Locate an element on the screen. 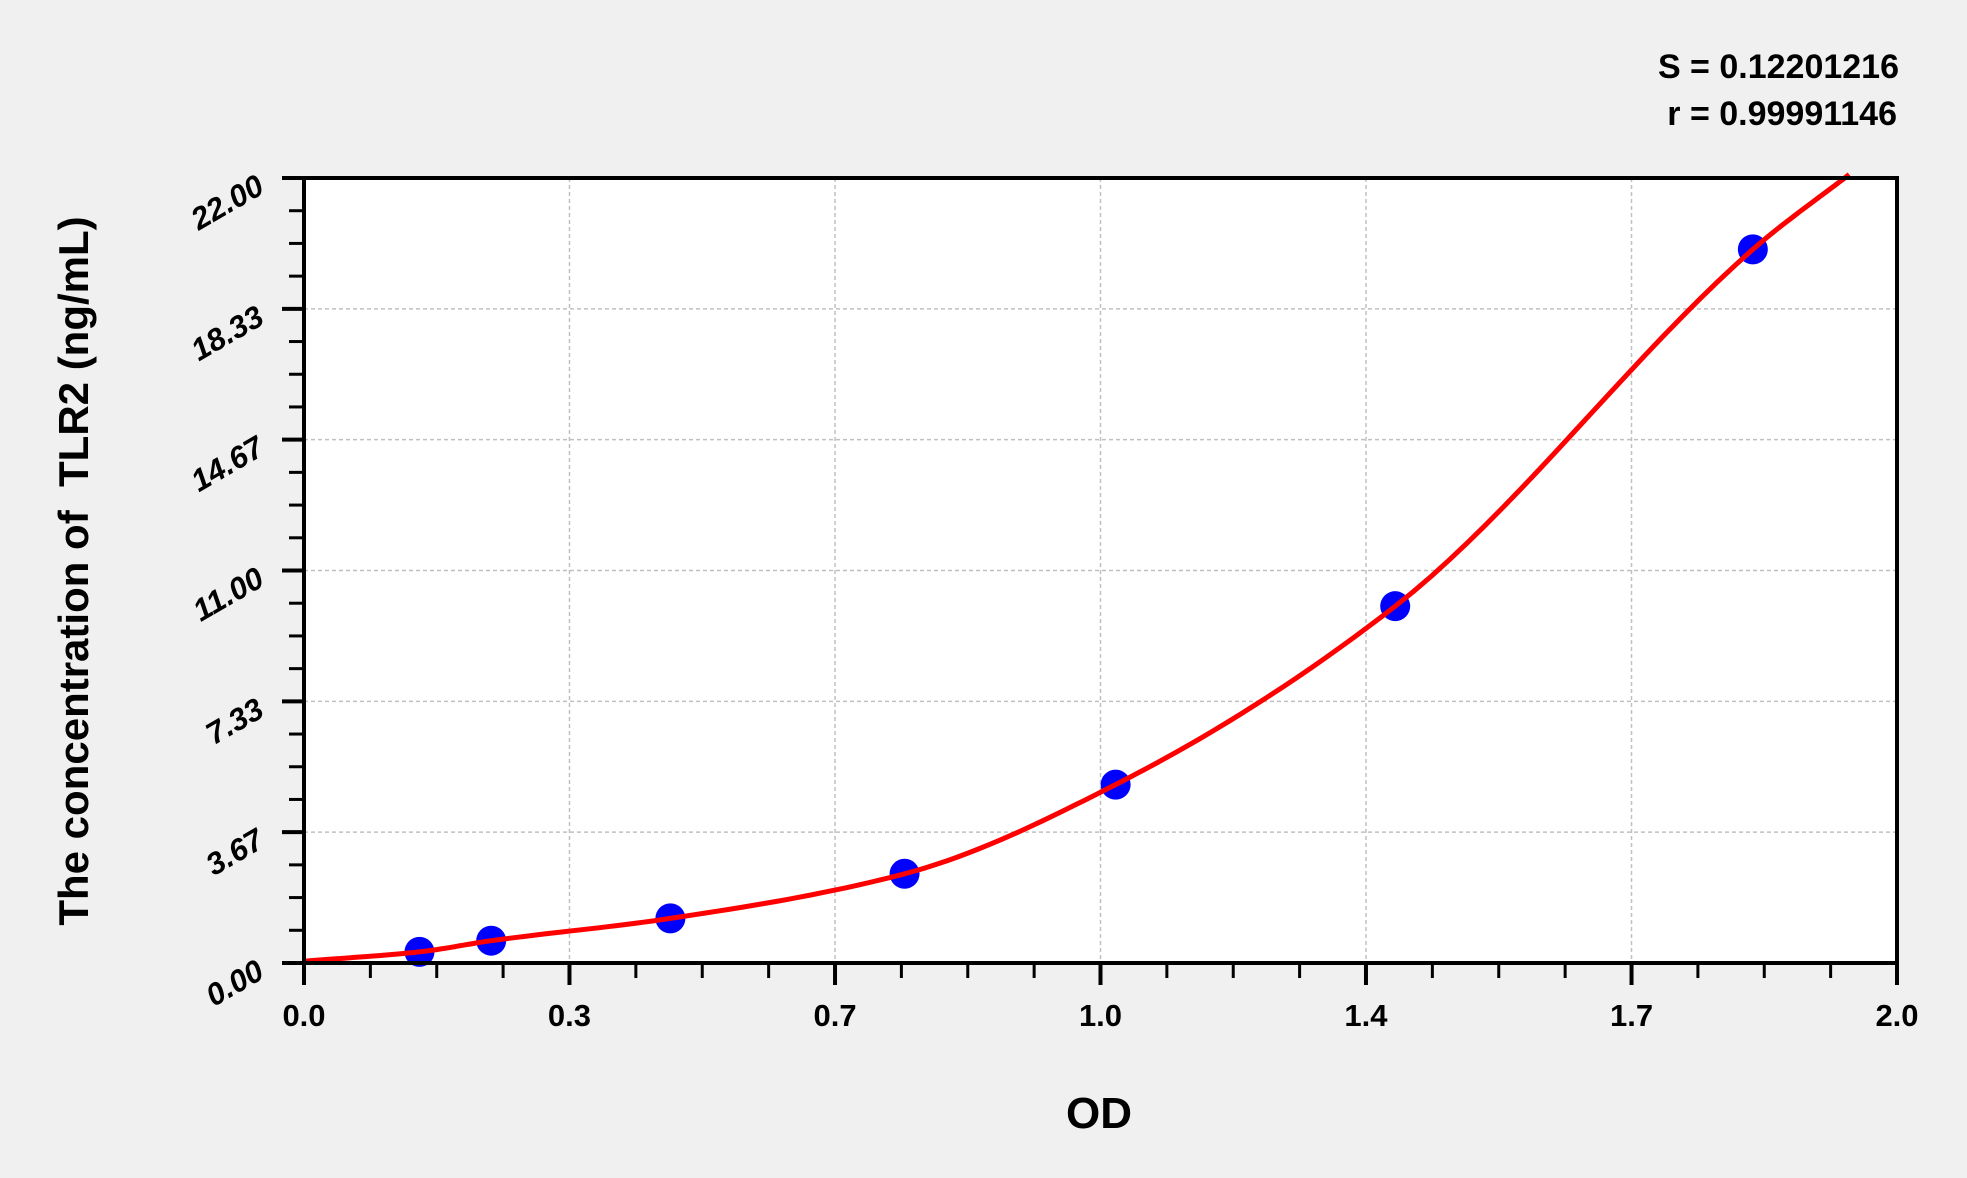 Image resolution: width=1967 pixels, height=1178 pixels. stat-s: S = 0.12201216 is located at coordinates (1778, 67).